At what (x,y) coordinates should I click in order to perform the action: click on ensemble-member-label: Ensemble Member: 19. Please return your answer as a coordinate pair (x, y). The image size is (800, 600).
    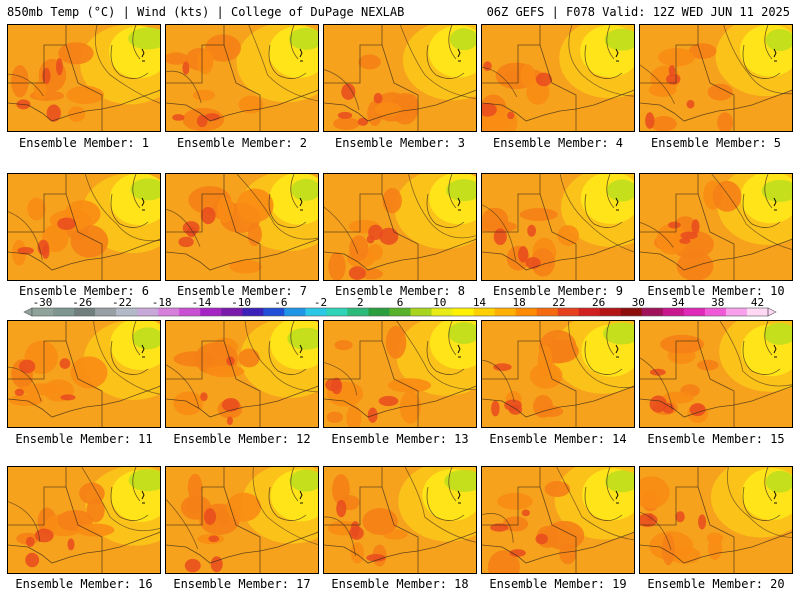
    Looking at the image, I should click on (558, 584).